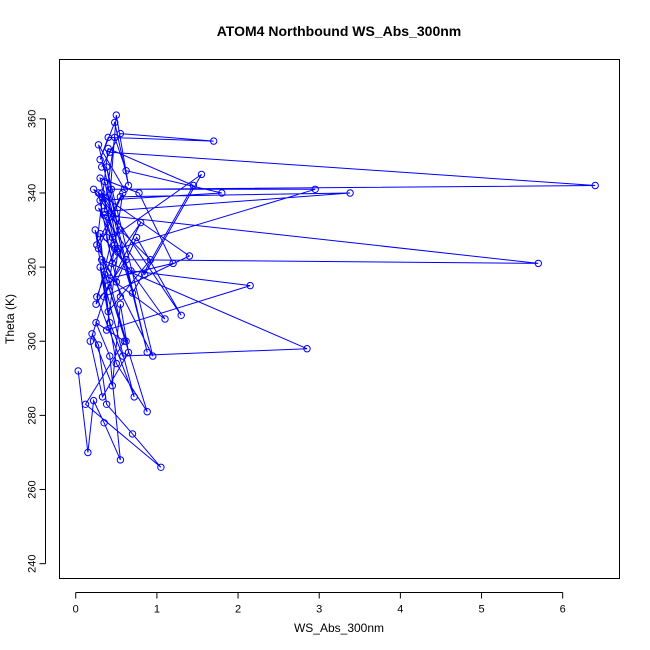 The height and width of the screenshot is (650, 650). What do you see at coordinates (400, 610) in the screenshot?
I see `x-tick-label: 4` at bounding box center [400, 610].